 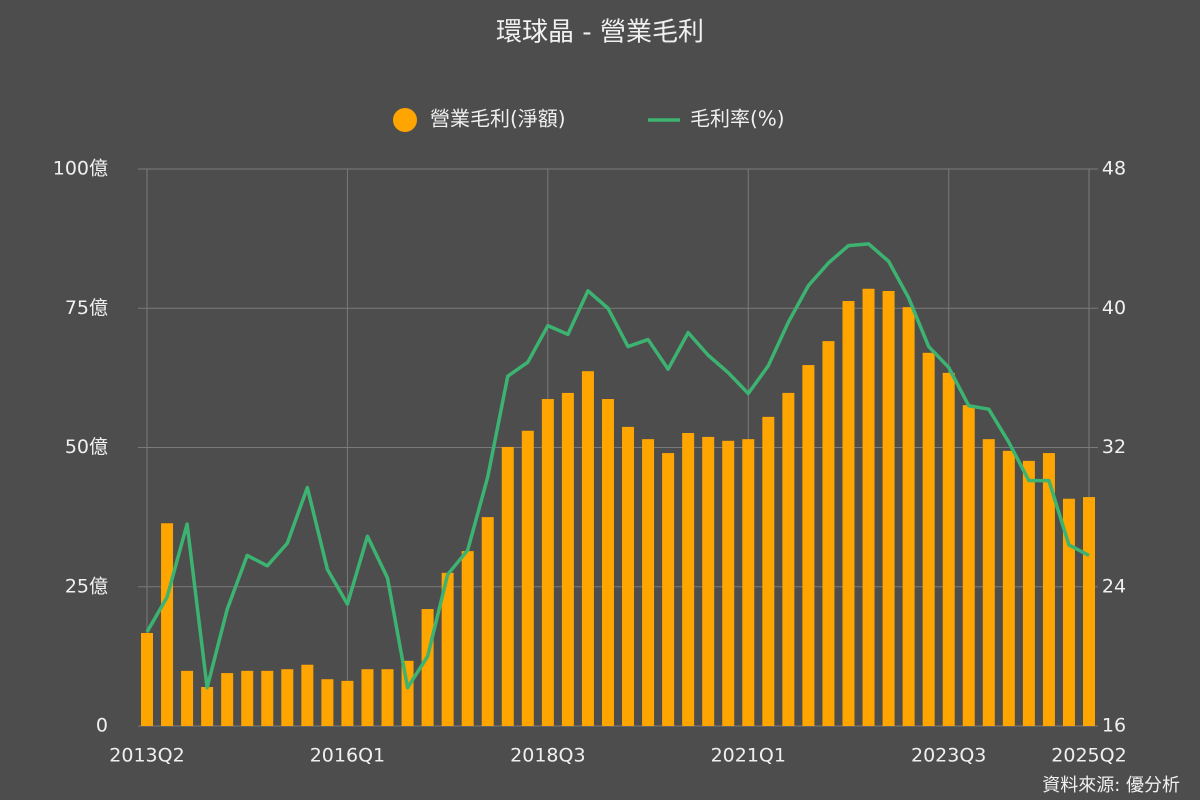 I want to click on y-tick-label: 50億, so click(x=86, y=447).